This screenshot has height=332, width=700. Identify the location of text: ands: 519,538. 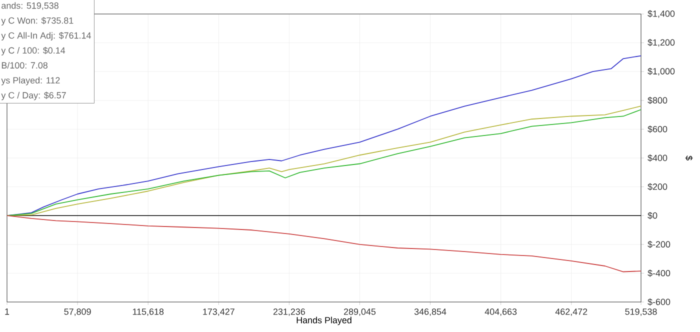
(30, 6).